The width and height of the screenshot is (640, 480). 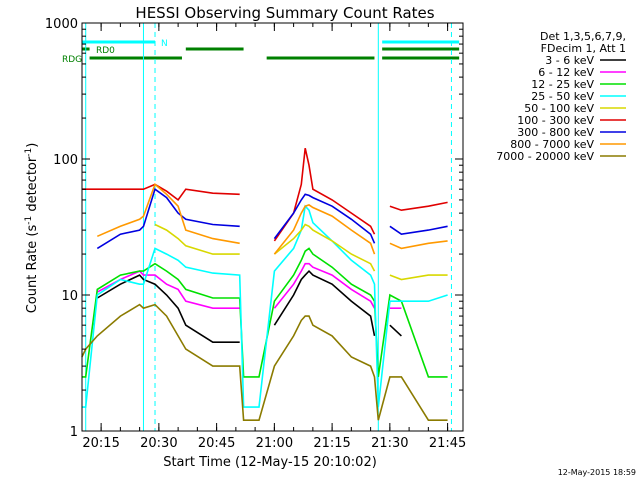 I want to click on legend-entry-label: 6 - 12 keV, so click(x=566, y=72).